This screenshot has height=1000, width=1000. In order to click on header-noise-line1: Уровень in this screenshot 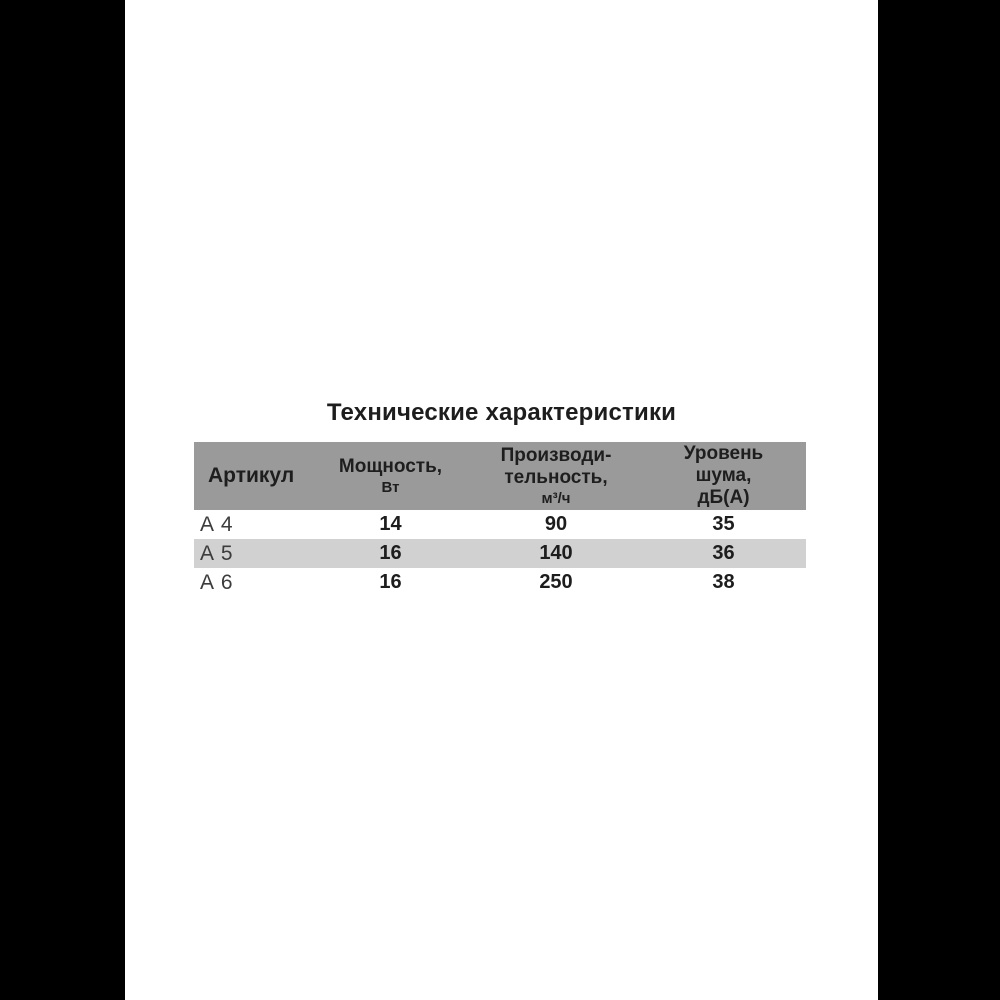, I will do `click(723, 453)`.